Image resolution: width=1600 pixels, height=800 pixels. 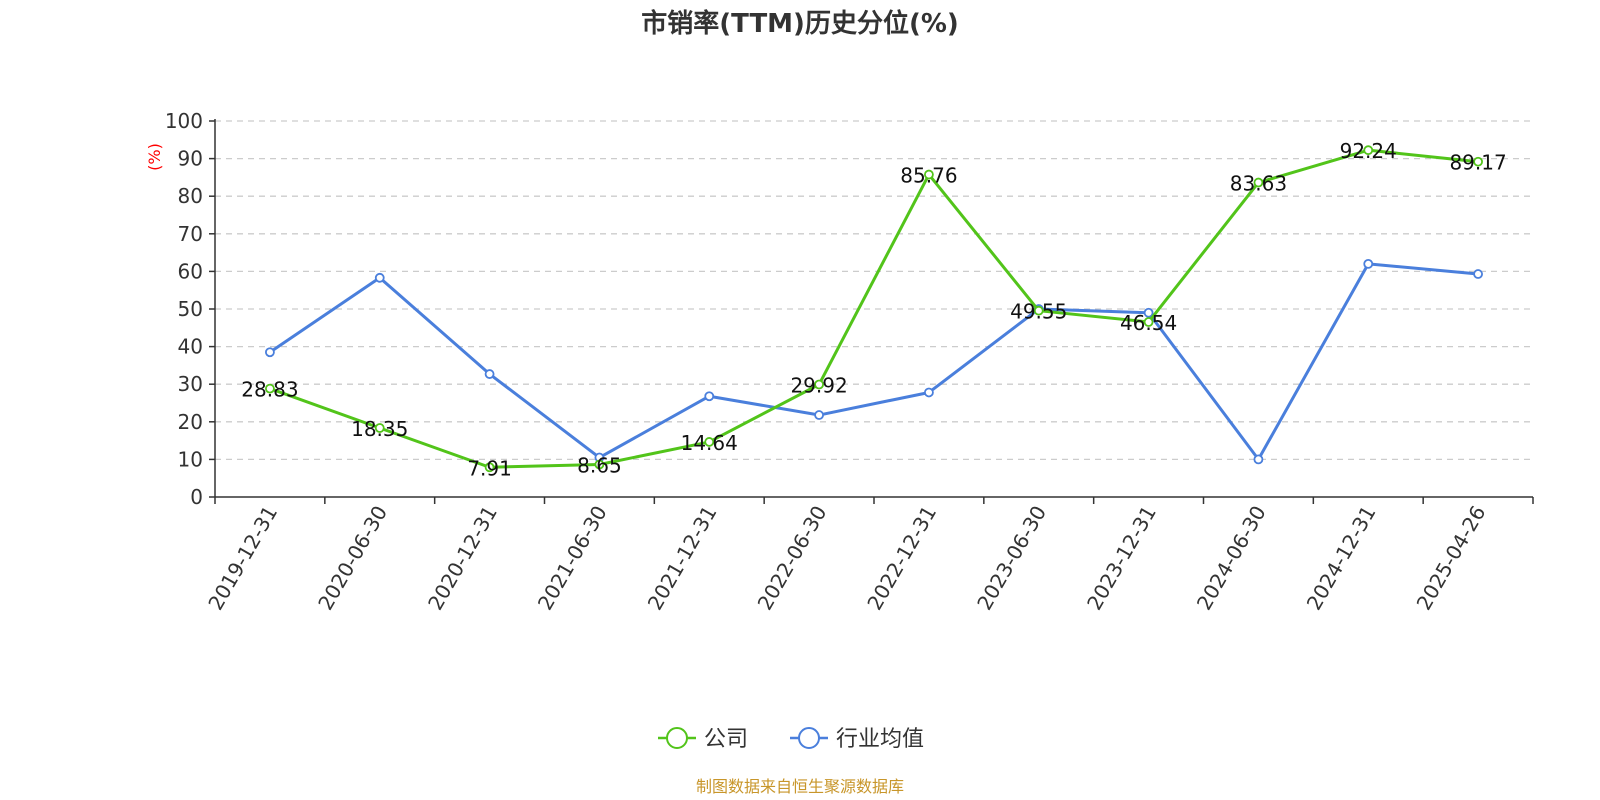 I want to click on legend-label: 公司, so click(x=726, y=739).